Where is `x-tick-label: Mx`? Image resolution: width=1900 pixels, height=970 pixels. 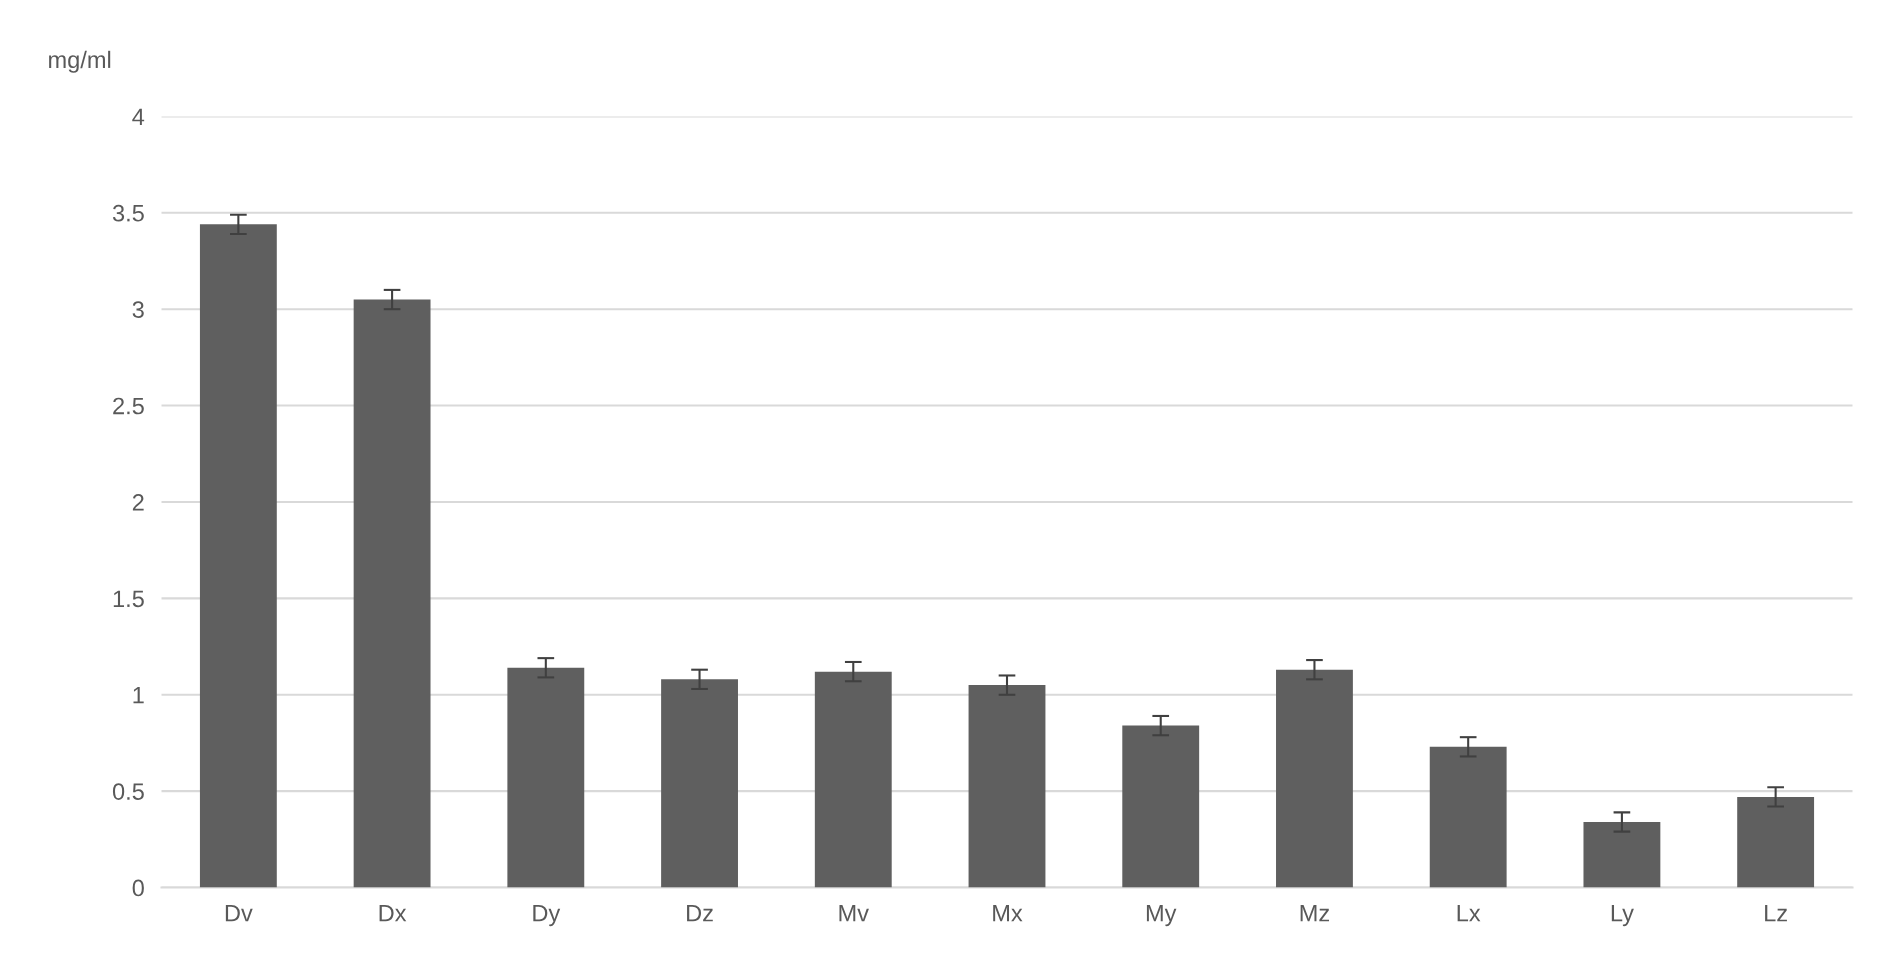
x-tick-label: Mx is located at coordinates (1008, 913).